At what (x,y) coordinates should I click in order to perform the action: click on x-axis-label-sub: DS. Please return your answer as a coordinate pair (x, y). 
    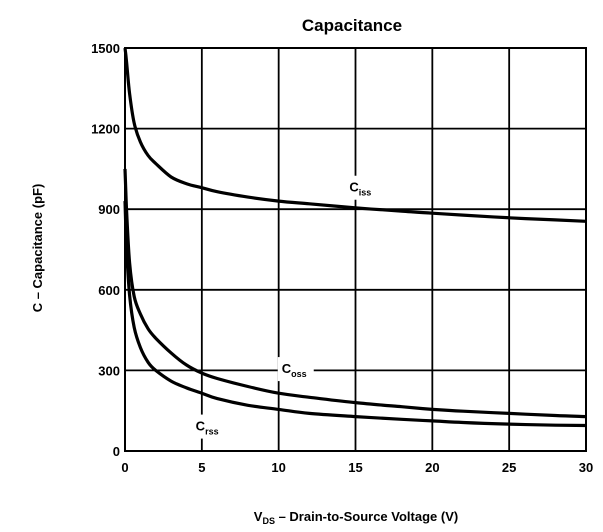
    Looking at the image, I should click on (268, 521).